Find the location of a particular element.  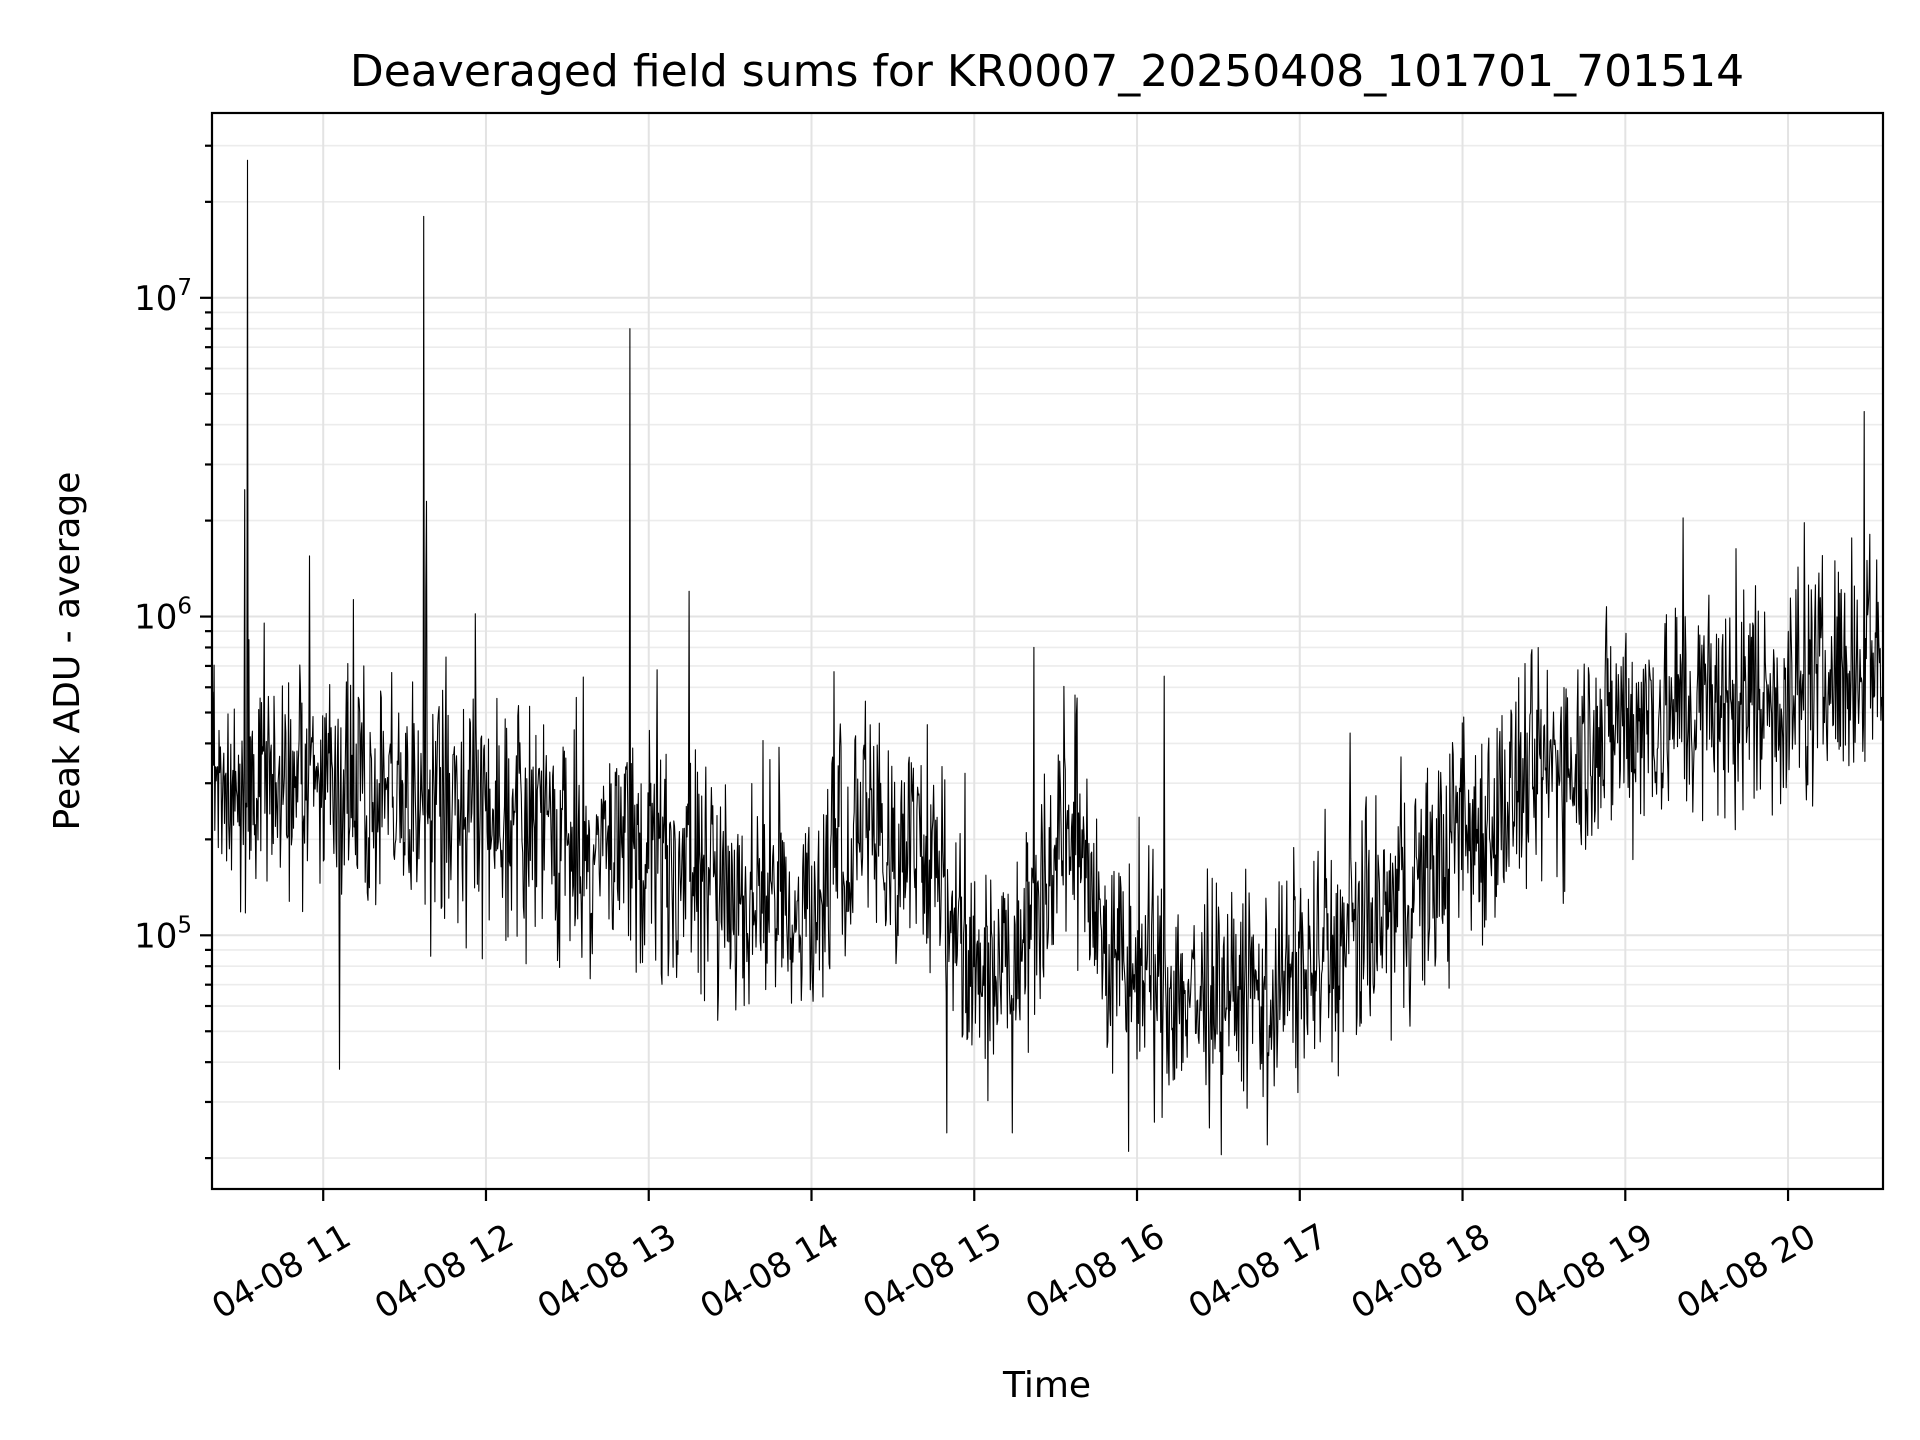

x-tick-label: 04-08 18 is located at coordinates (1421, 1271).